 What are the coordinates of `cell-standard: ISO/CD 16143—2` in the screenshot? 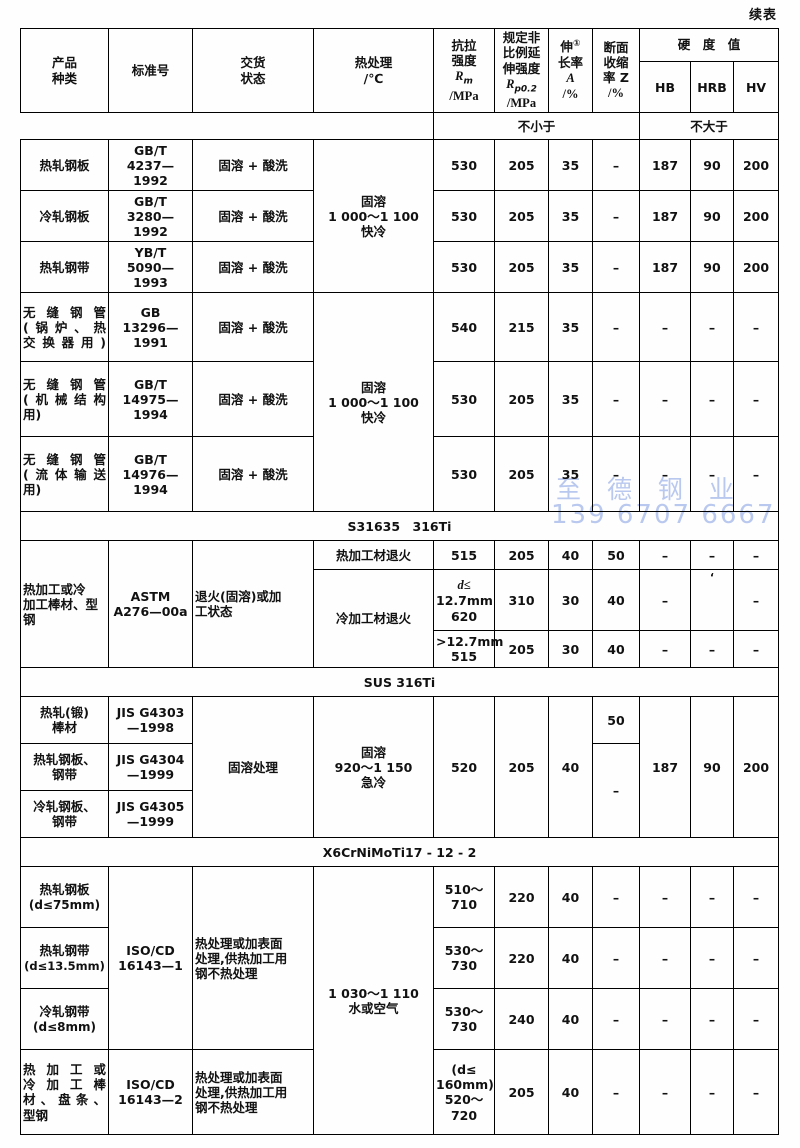 It's located at (150, 1092).